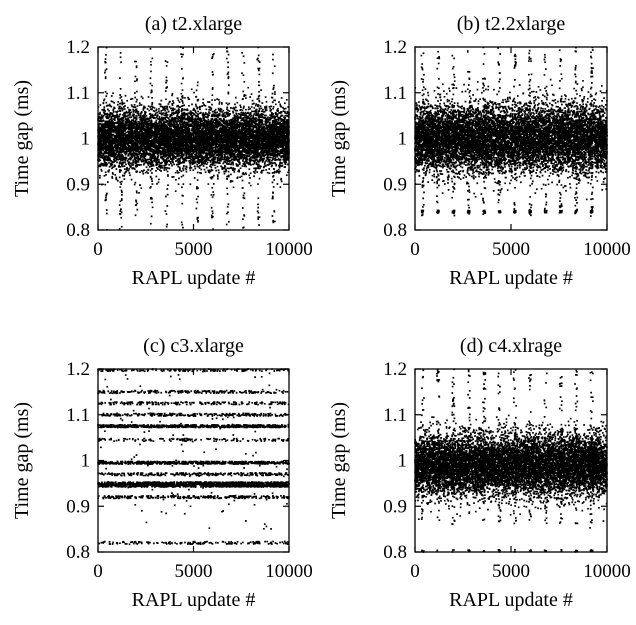 The image size is (636, 625). What do you see at coordinates (193, 24) in the screenshot?
I see `panel-title: (a) t2.xlarge` at bounding box center [193, 24].